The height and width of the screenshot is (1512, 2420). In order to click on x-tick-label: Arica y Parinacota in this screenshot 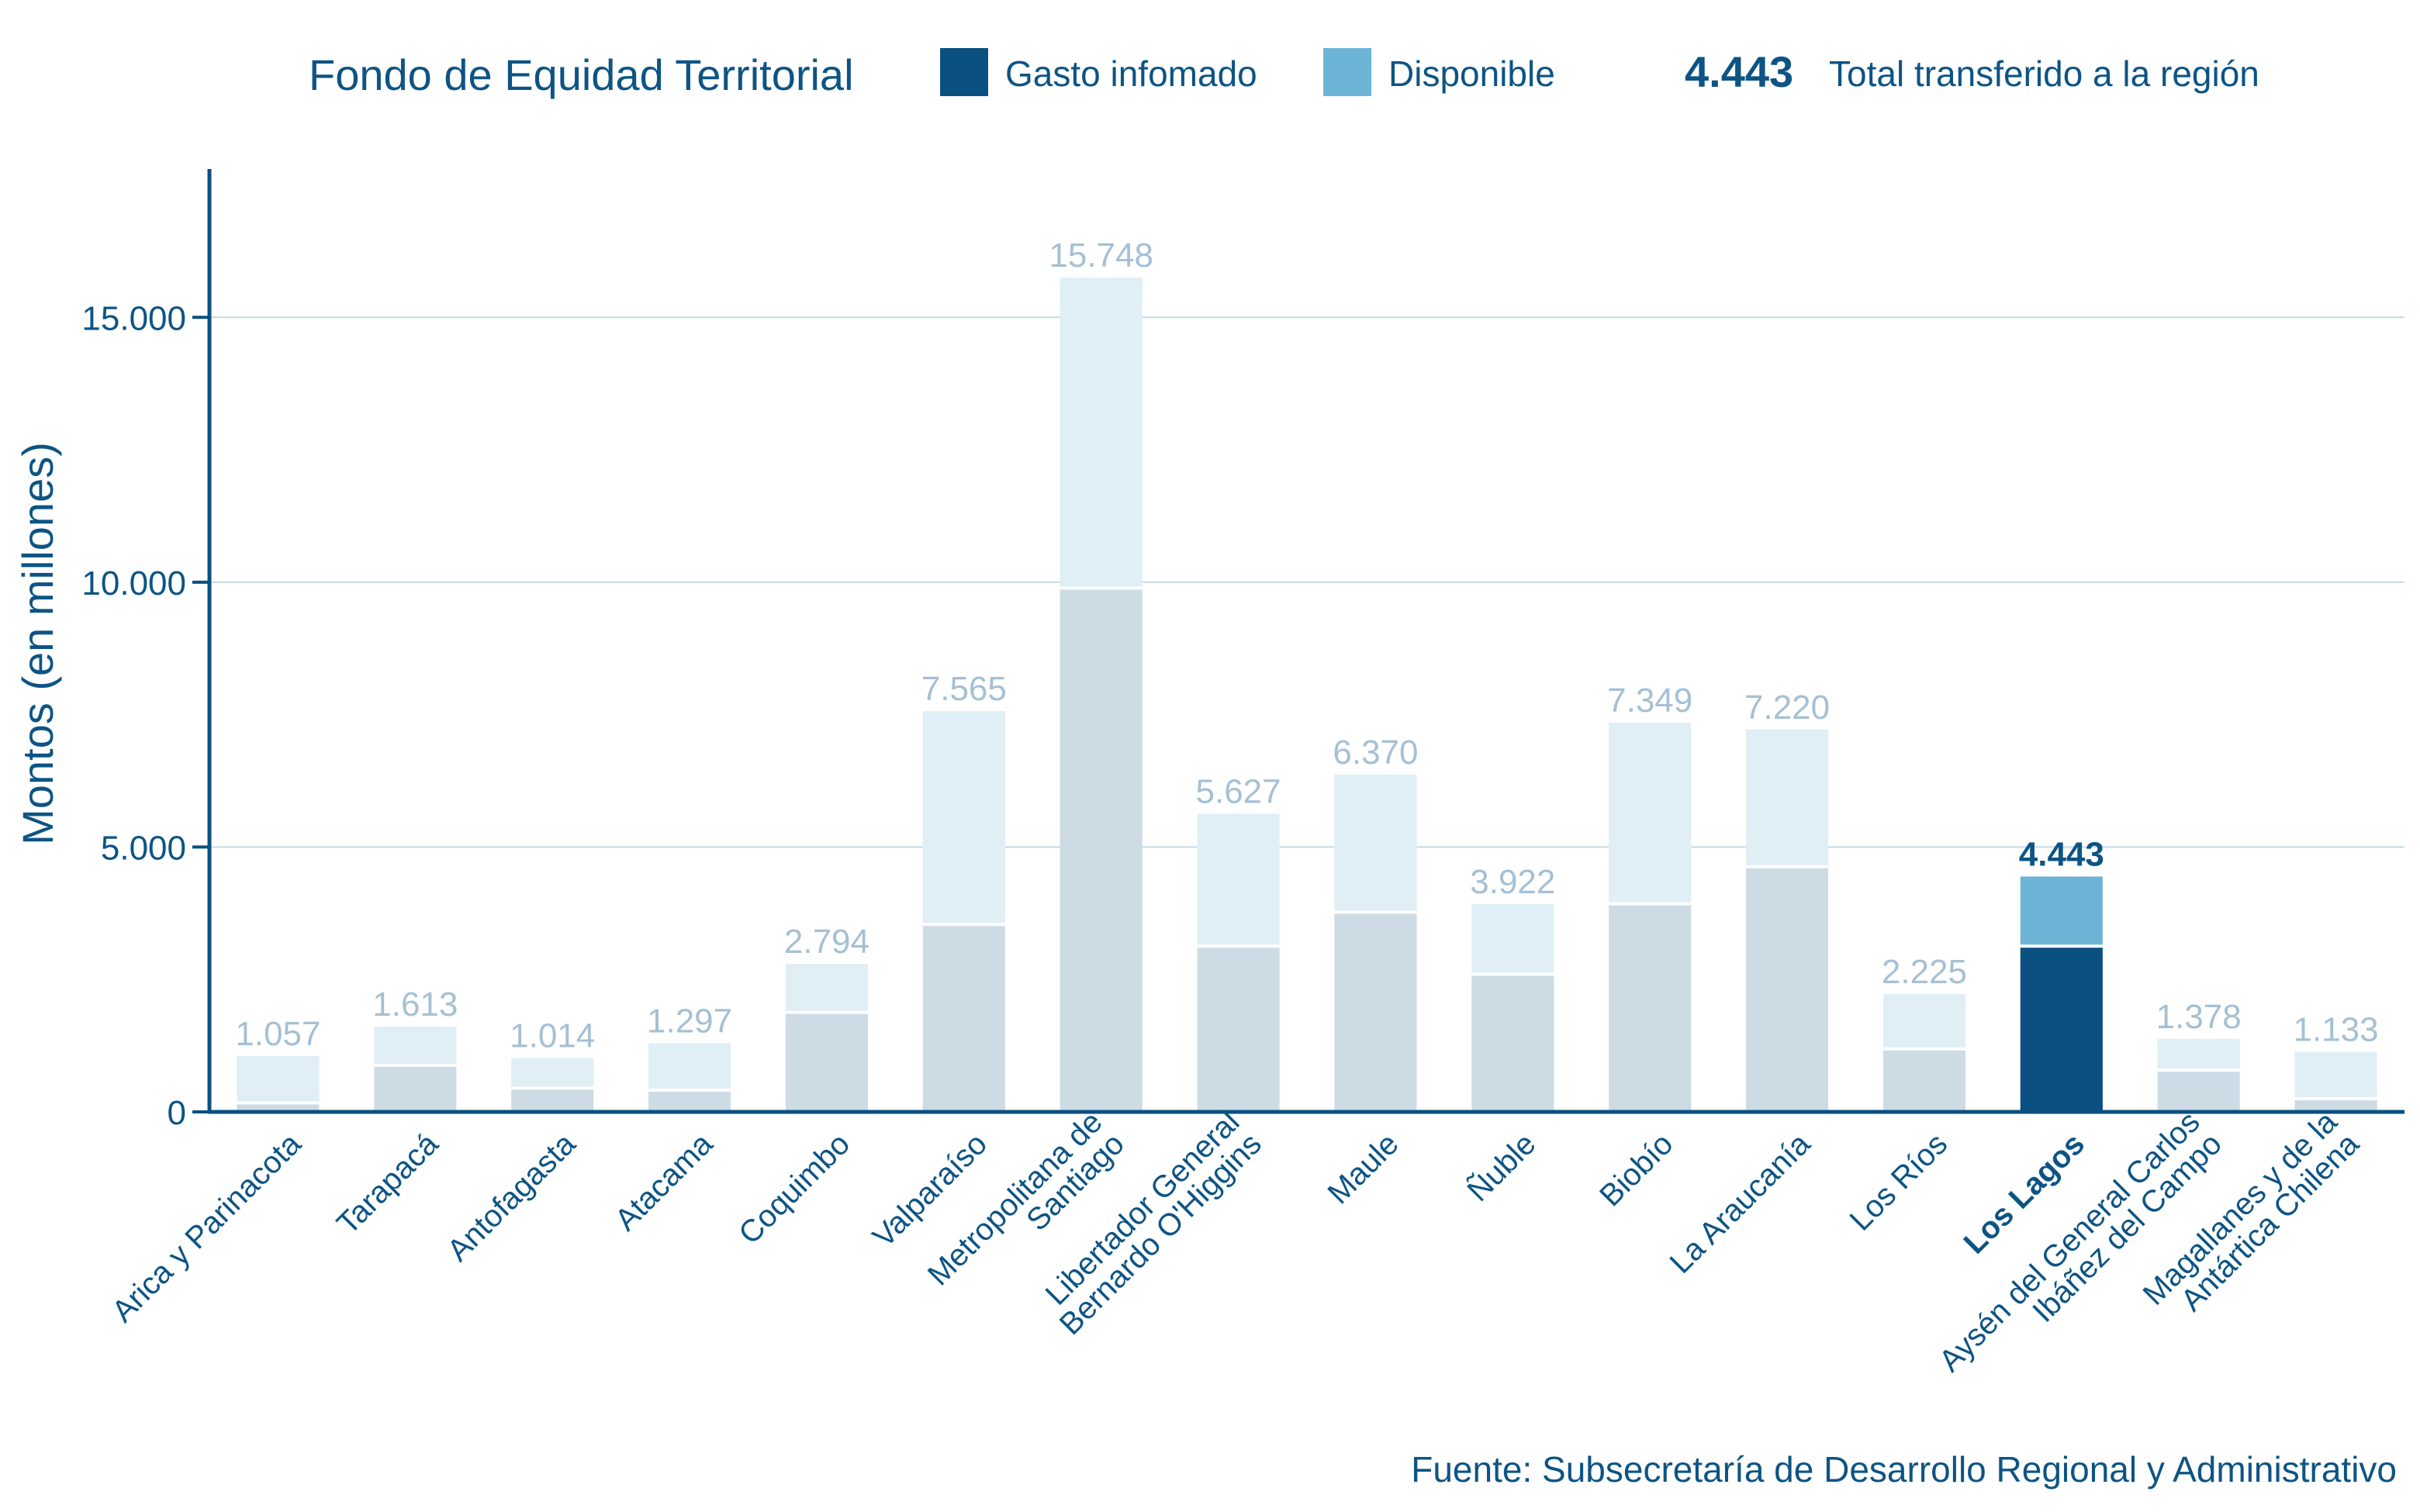, I will do `click(206, 1228)`.